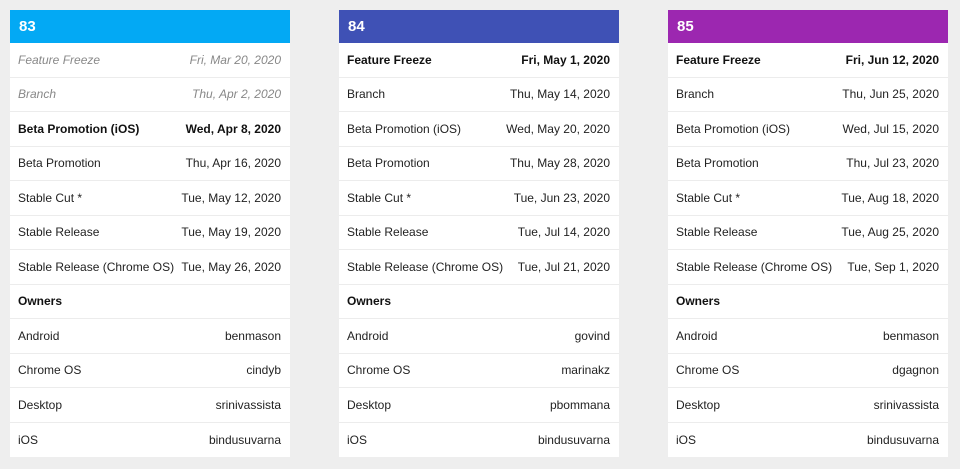  What do you see at coordinates (233, 163) in the screenshot?
I see `milestone-date: Thu, Apr 16, 2020` at bounding box center [233, 163].